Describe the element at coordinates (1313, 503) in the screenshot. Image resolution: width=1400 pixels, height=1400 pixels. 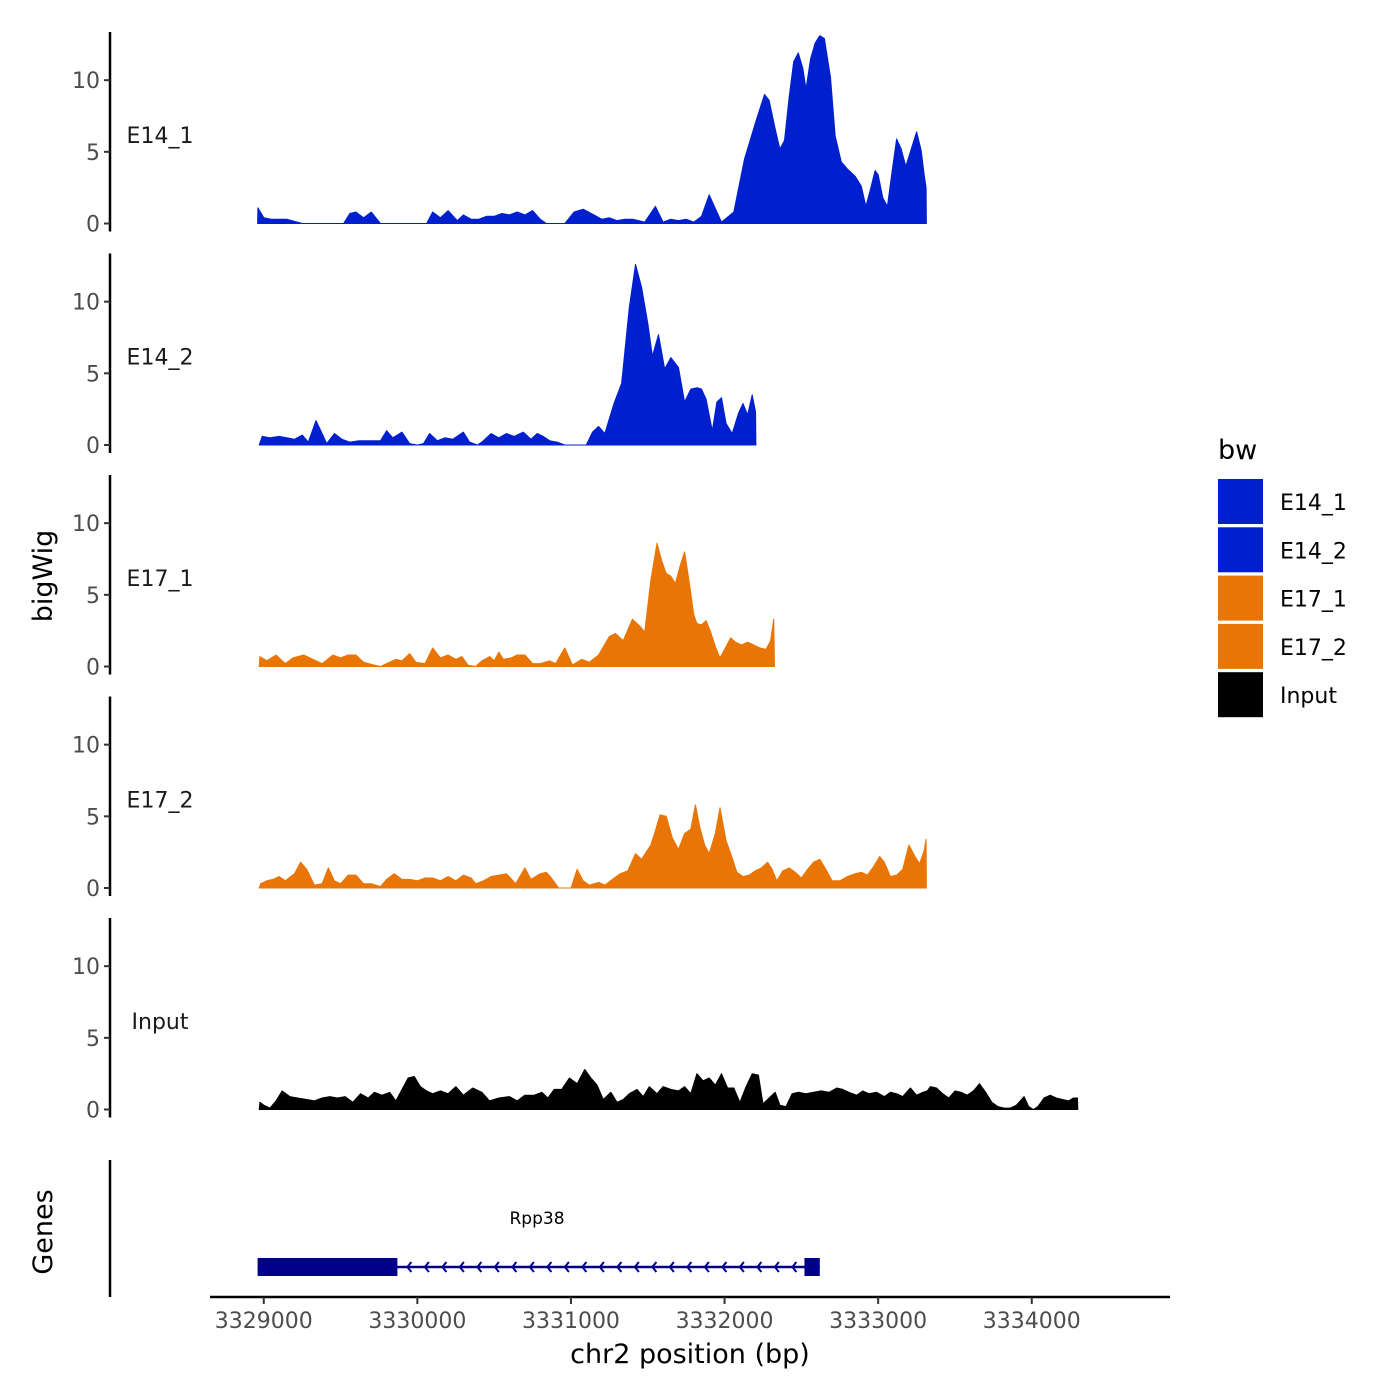
I see `legend-label: E14_1` at that location.